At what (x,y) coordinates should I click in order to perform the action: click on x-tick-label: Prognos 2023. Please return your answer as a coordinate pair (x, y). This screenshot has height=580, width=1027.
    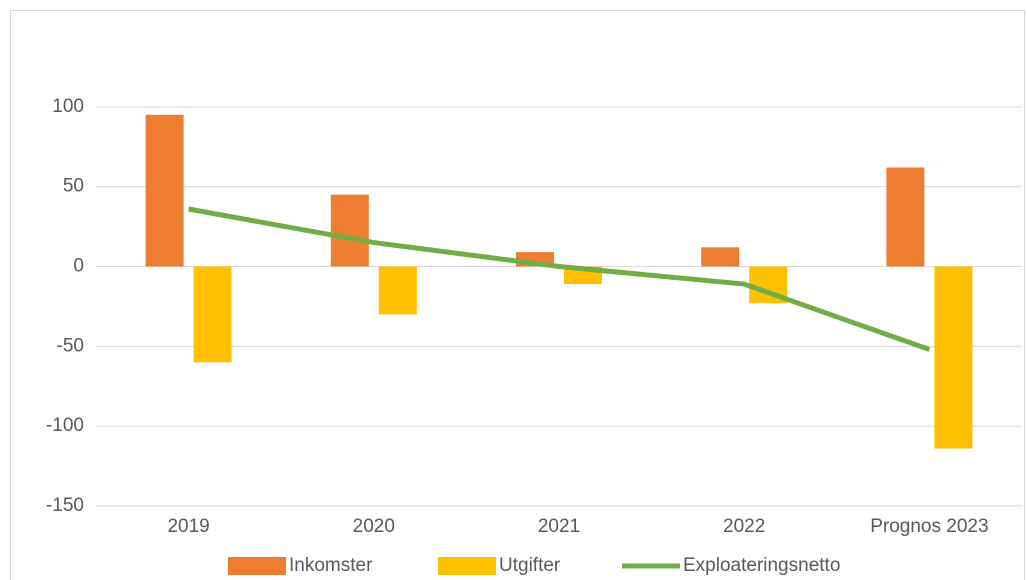
    Looking at the image, I should click on (929, 526).